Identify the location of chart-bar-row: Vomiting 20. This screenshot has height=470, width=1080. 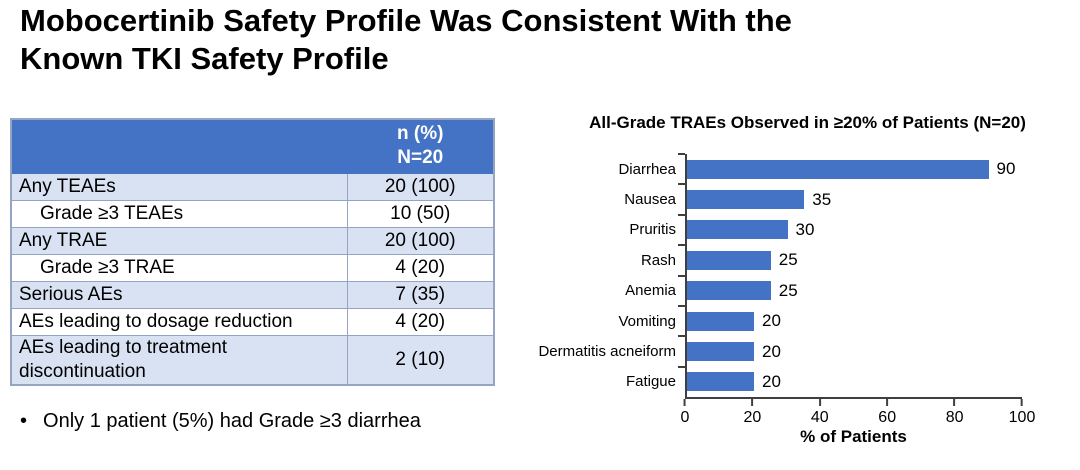
(807, 320).